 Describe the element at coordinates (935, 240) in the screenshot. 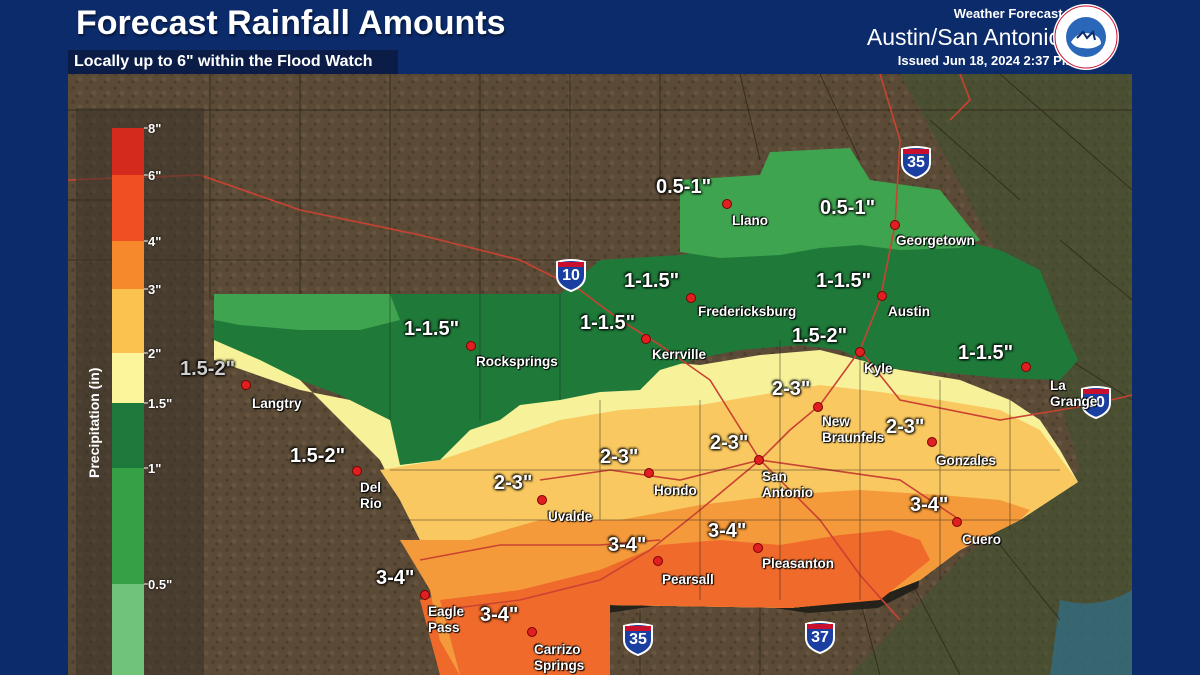

I see `city-label: Georgetown` at that location.